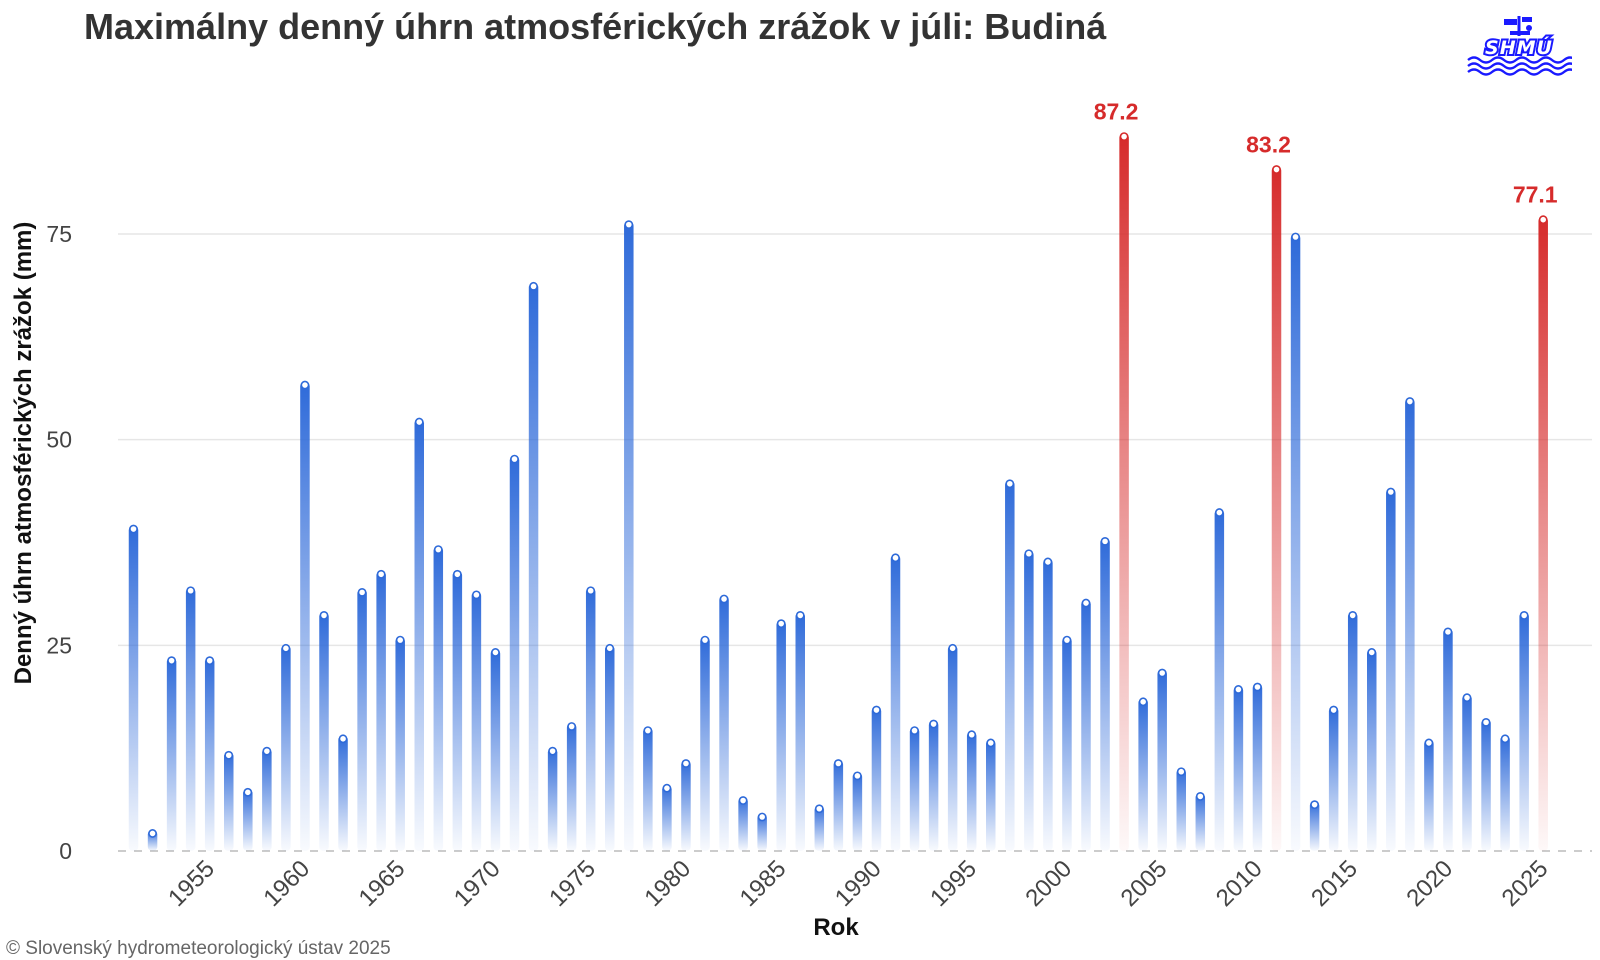 This screenshot has width=1600, height=960. I want to click on bar-marker-2004, so click(1143, 702).